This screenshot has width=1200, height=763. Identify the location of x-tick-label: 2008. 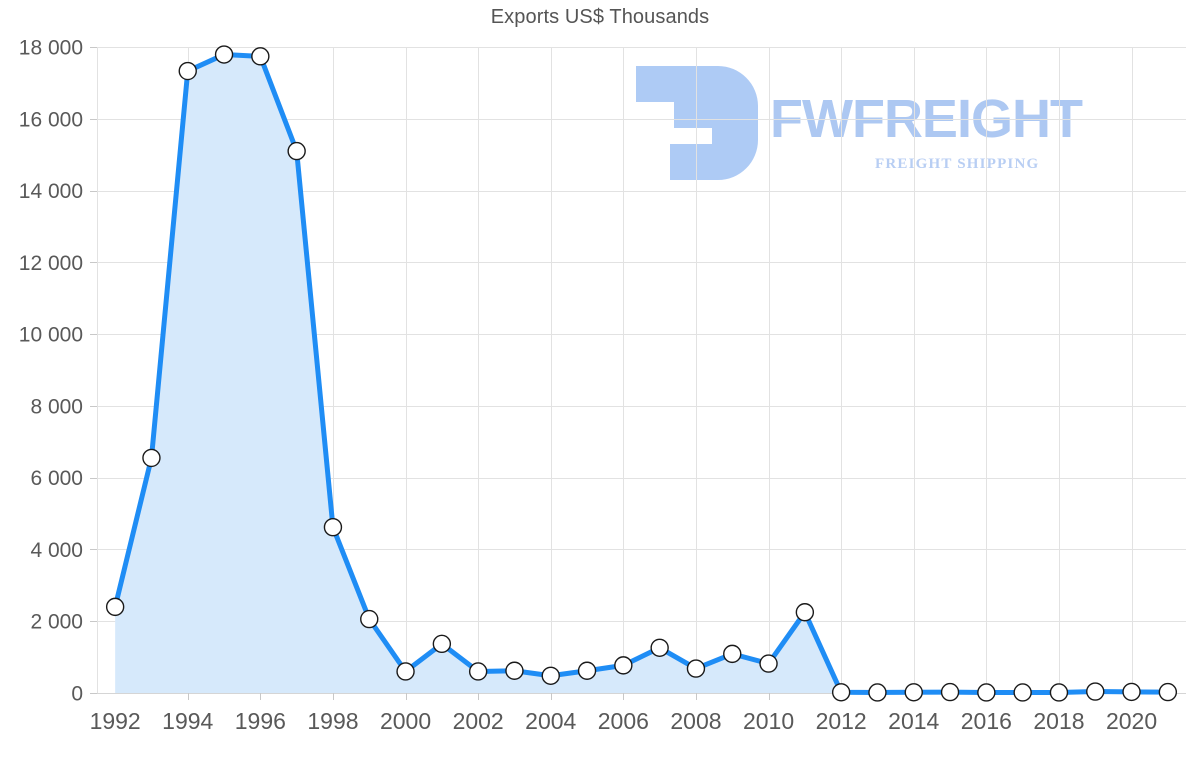
(695, 721).